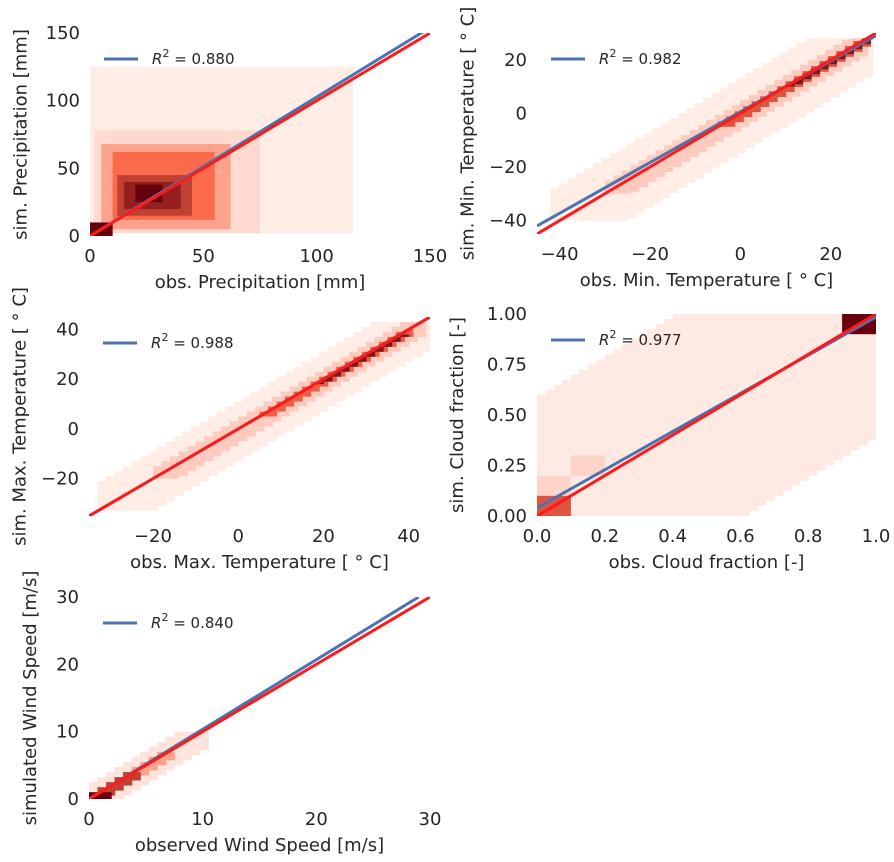 The width and height of the screenshot is (894, 862). I want to click on y-axis-label: sim. Precipitation [mm], so click(21, 134).